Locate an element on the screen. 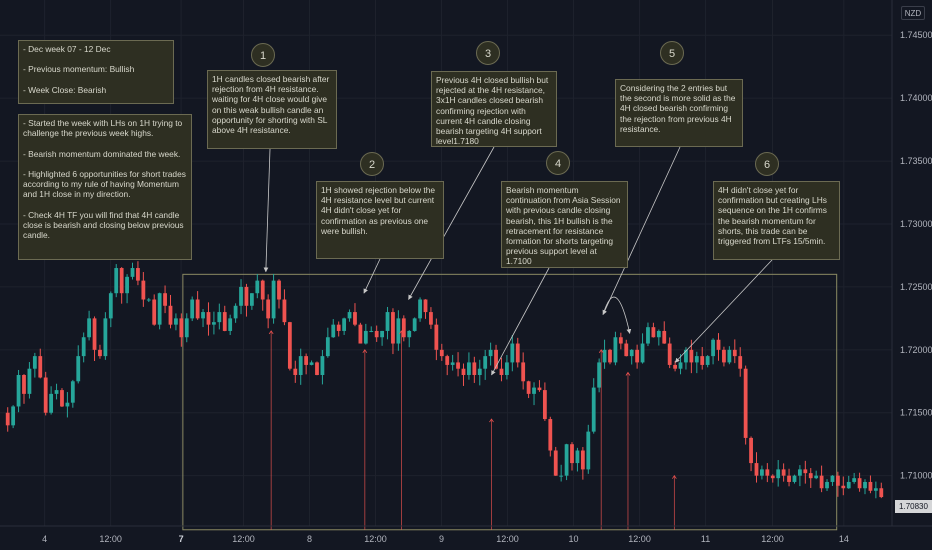 This screenshot has width=932, height=550. y-tick-label: 1.74500 is located at coordinates (916, 35).